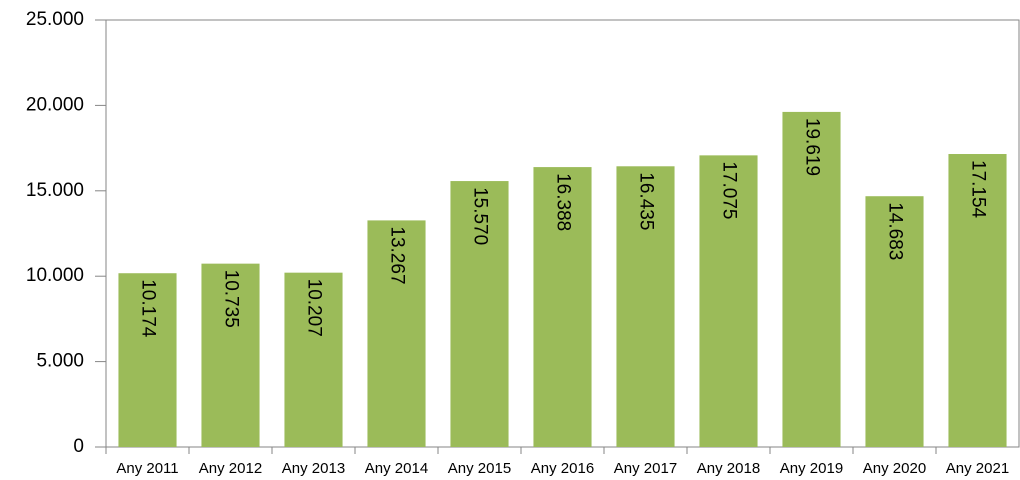  I want to click on x-tick-label: Any 2017, so click(645, 468).